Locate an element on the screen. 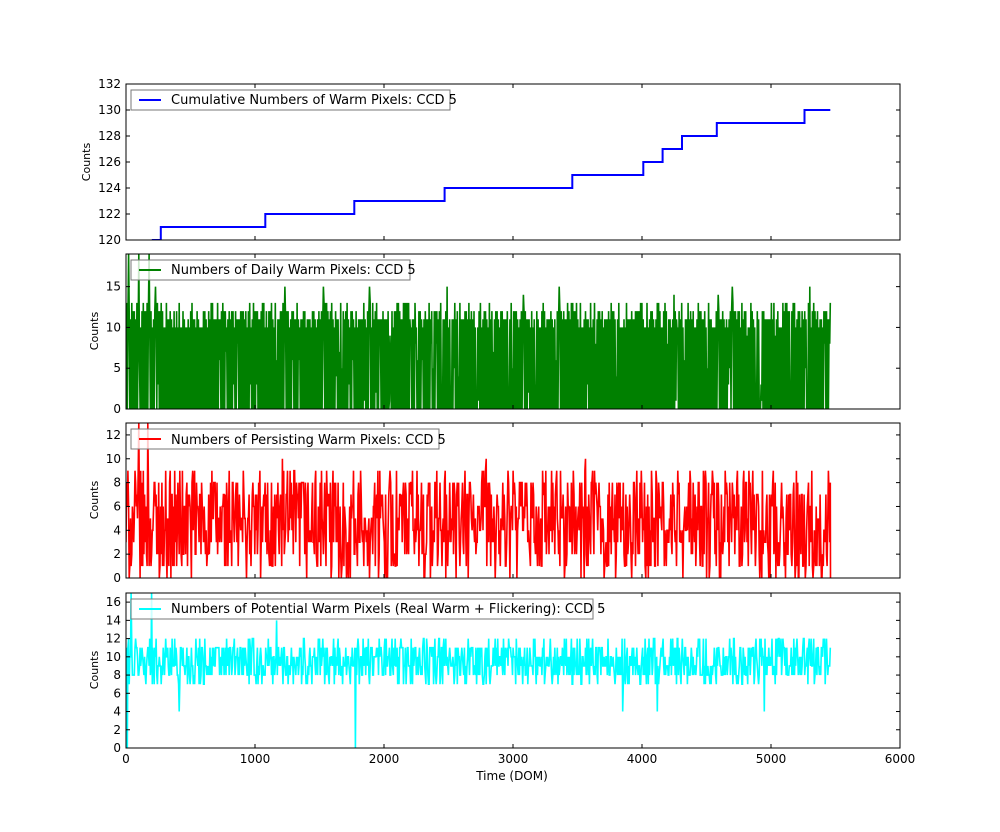  y-tick-label: 120 is located at coordinates (109, 240).